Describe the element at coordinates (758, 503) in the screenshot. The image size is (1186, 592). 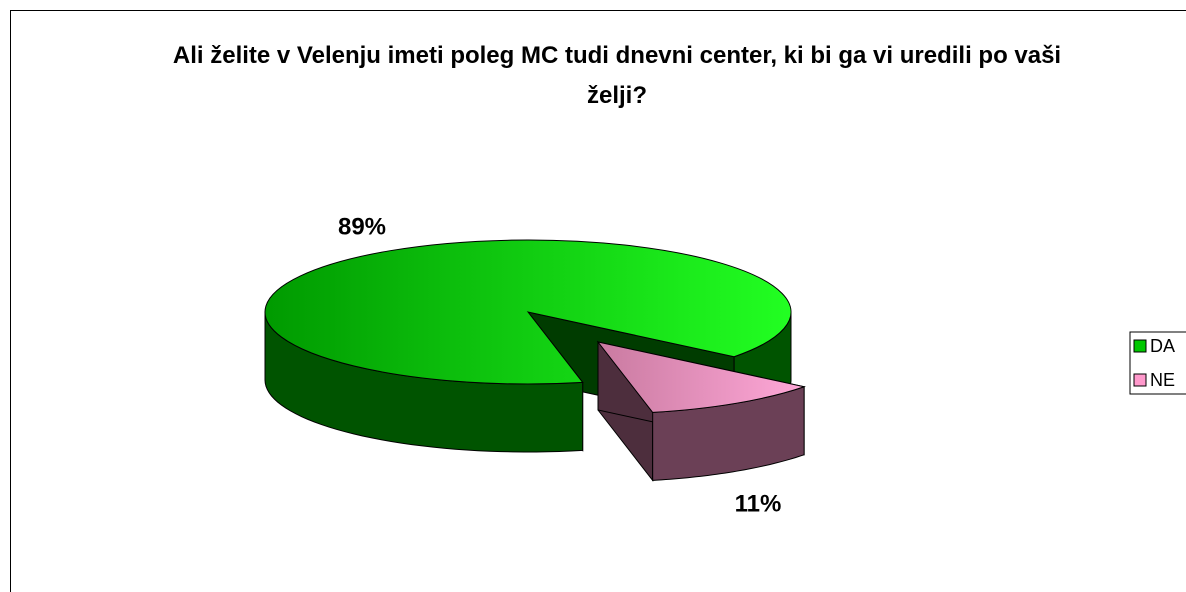
I see `data-label: 11%` at that location.